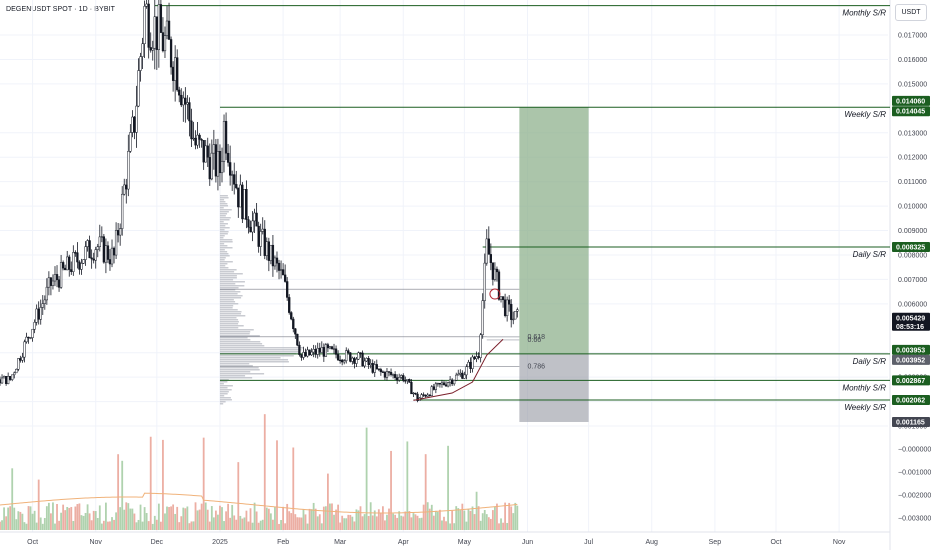  What do you see at coordinates (865, 114) in the screenshot?
I see `sr-label: Weekly S/R` at bounding box center [865, 114].